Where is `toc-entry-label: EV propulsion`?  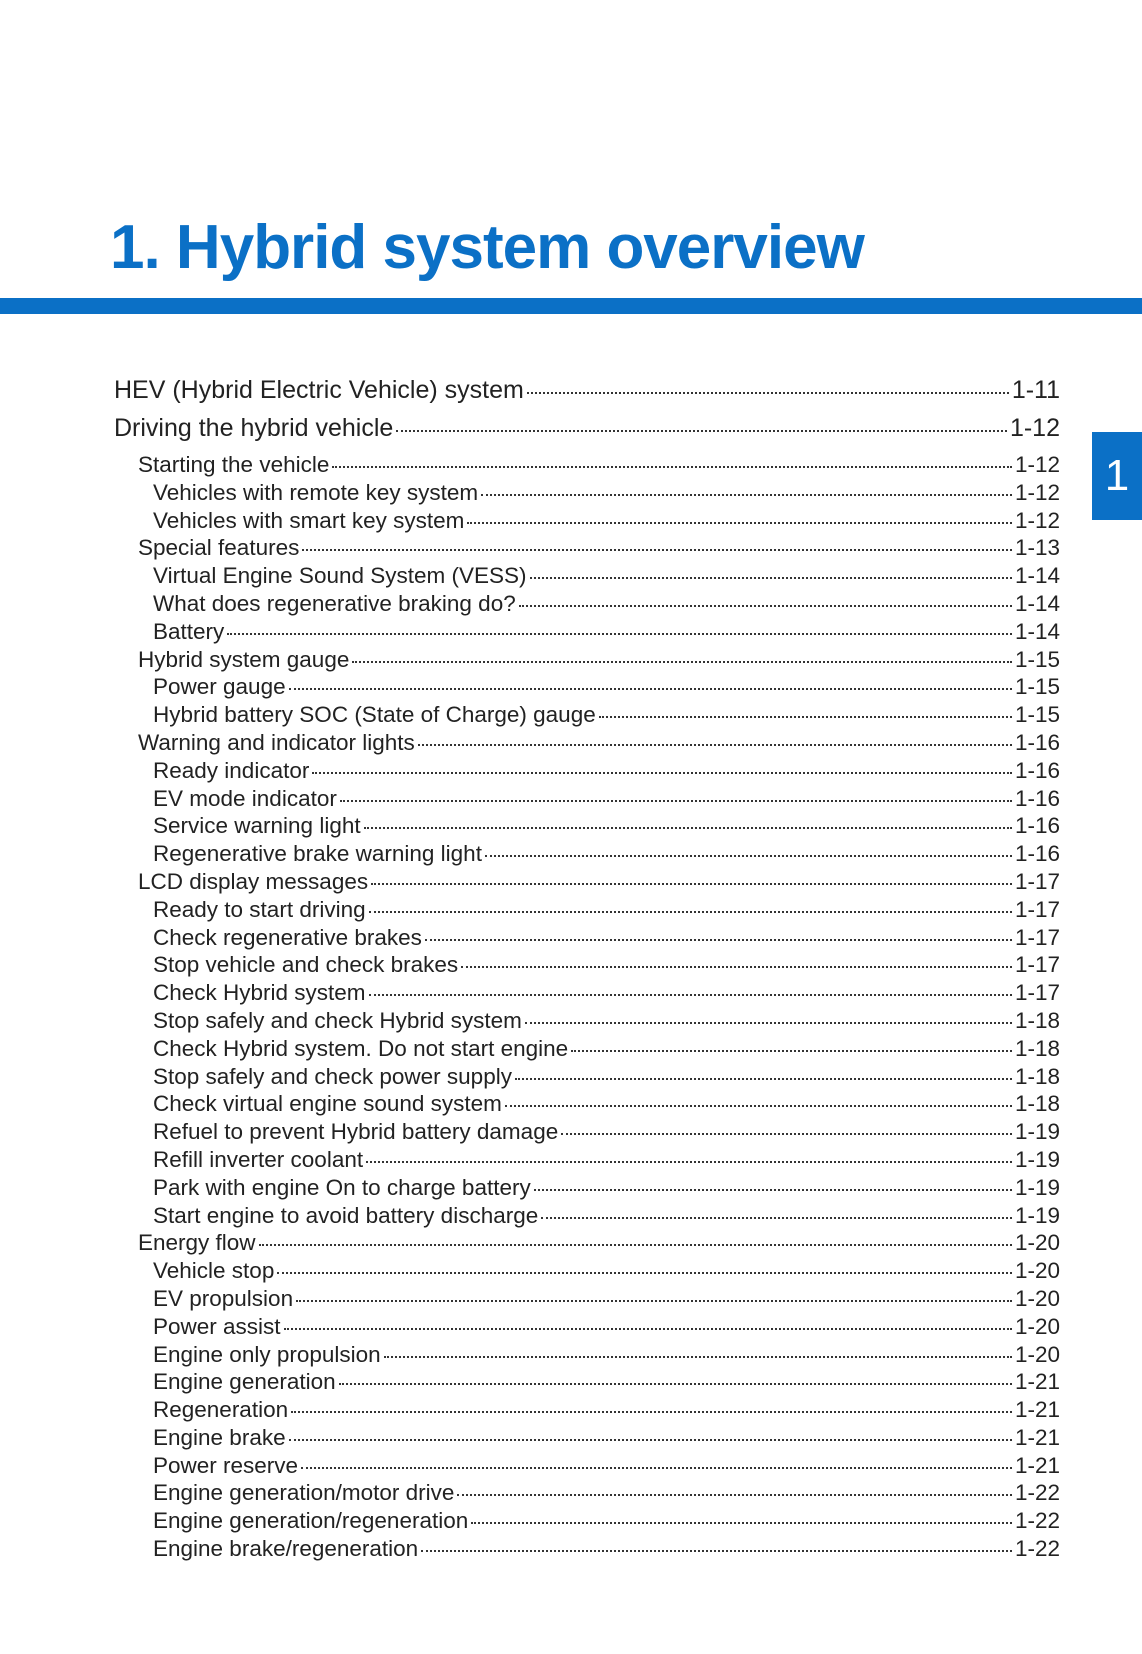 toc-entry-label: EV propulsion is located at coordinates (223, 1298).